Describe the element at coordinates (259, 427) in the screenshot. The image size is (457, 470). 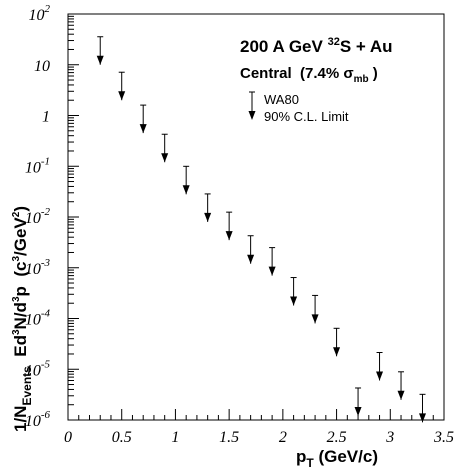
I see `x-ticks-group: 0 0.5 1 1.5 2 2.5 3 3.5` at that location.